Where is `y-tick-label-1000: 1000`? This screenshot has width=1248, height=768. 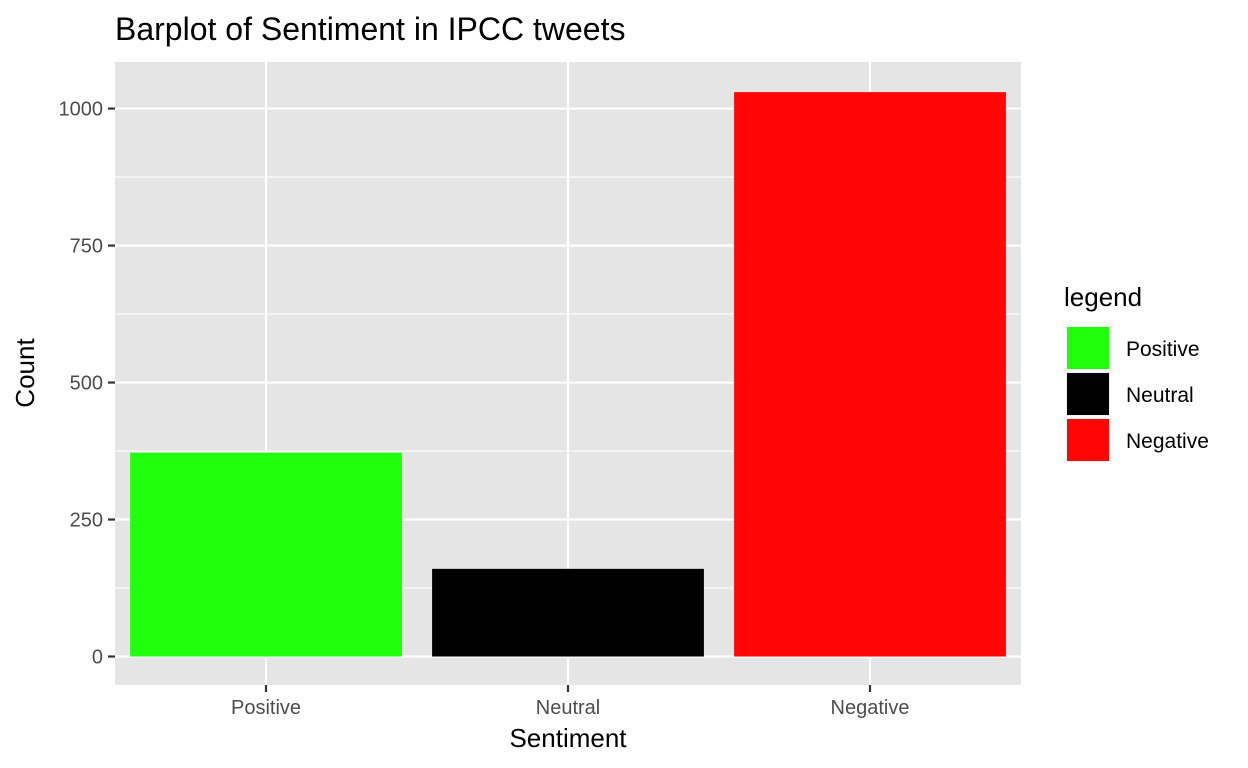
y-tick-label-1000: 1000 is located at coordinates (81, 110).